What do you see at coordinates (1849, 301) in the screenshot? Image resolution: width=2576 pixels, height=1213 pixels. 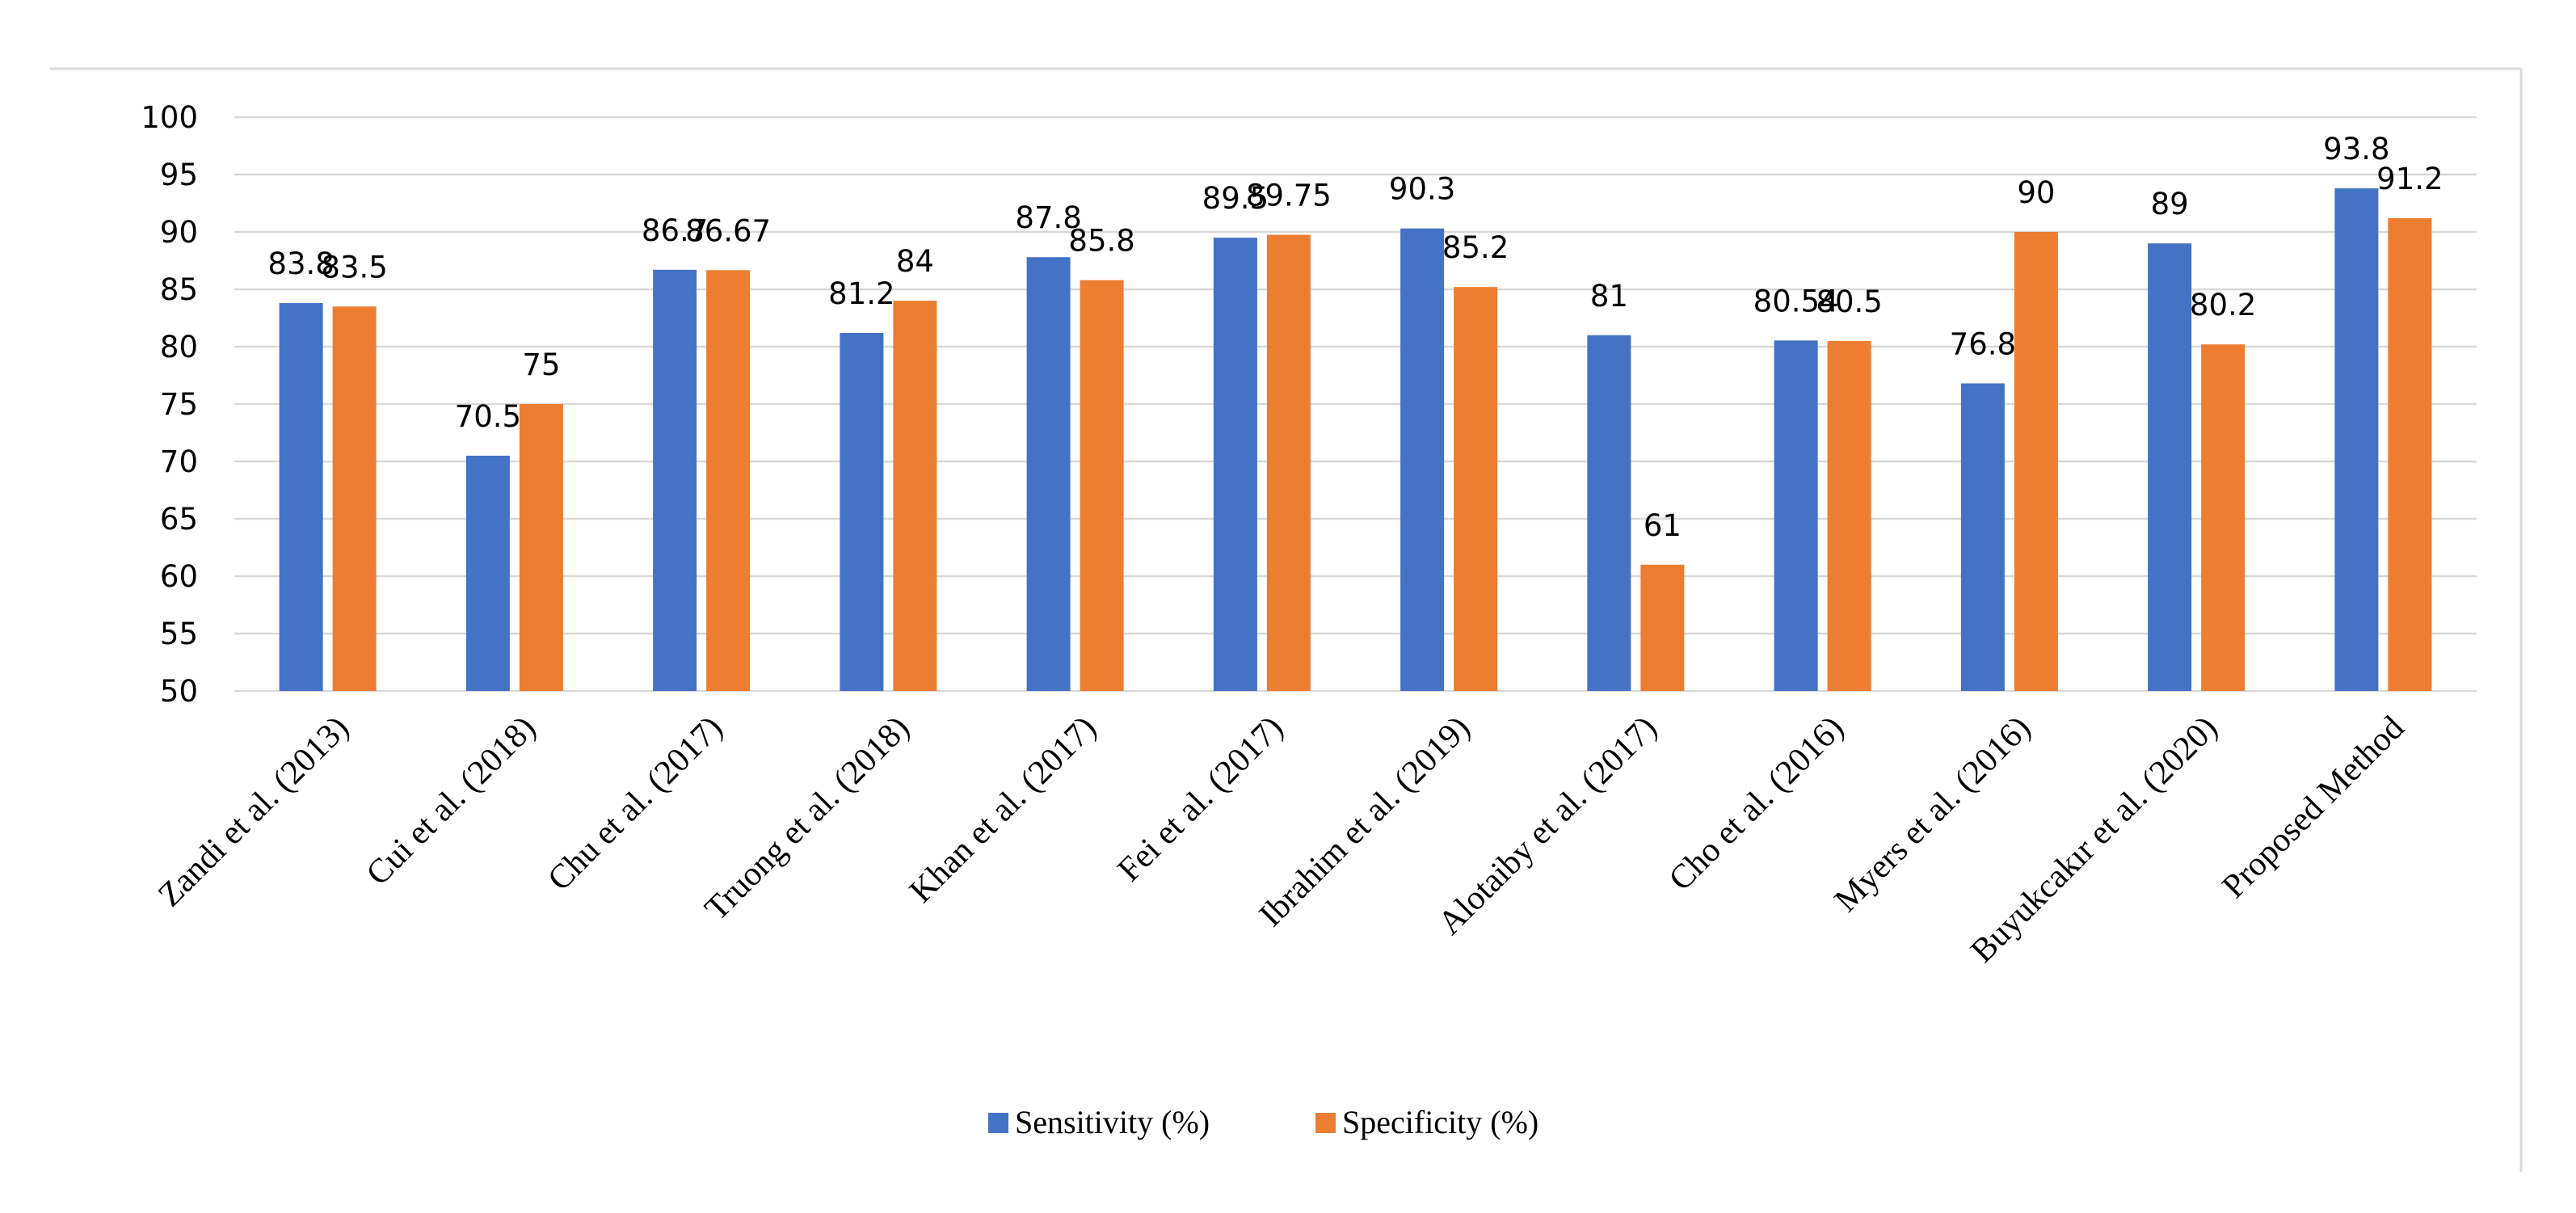 I see `data-label-specificity: 80.5` at bounding box center [1849, 301].